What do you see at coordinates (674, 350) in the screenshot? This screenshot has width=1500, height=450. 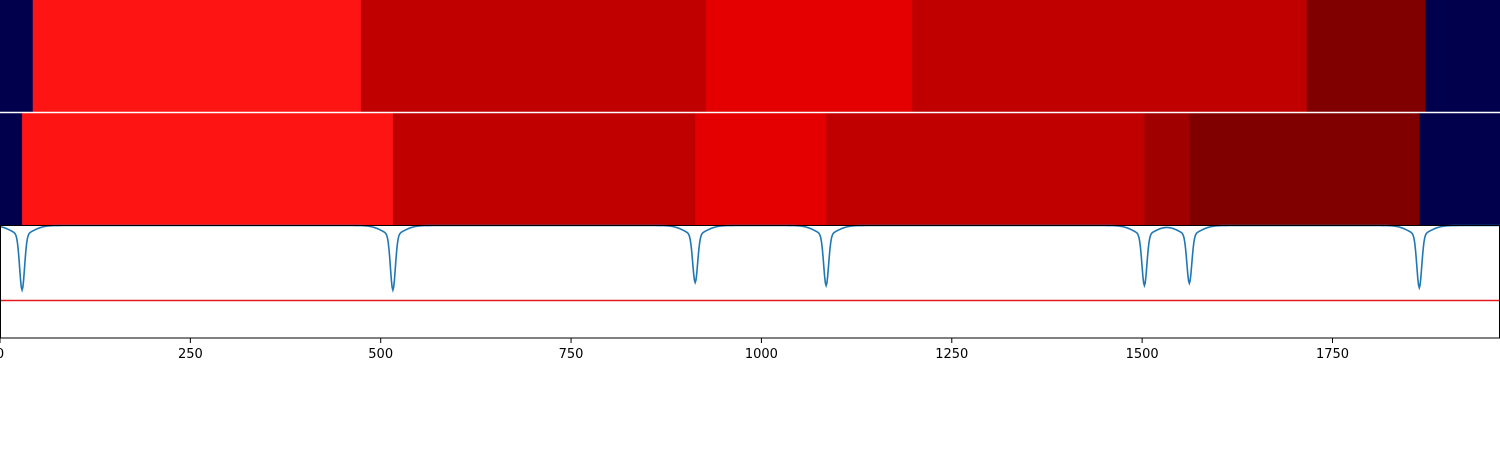 I see `x-axis: 0 250 500 750 1000 1250 1500 1750` at bounding box center [674, 350].